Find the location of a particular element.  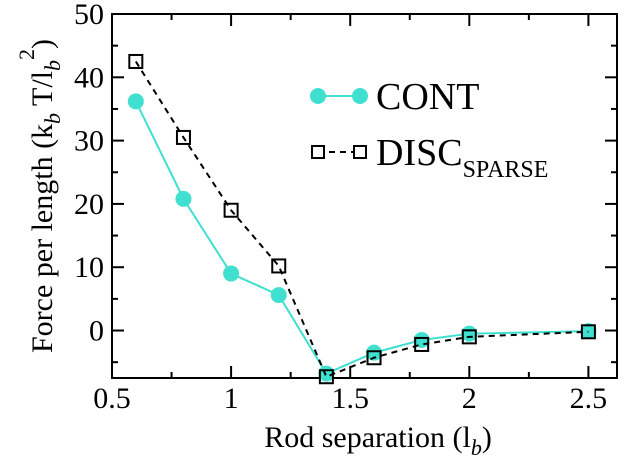

y-tick-label-0: 0 is located at coordinates (96, 331).